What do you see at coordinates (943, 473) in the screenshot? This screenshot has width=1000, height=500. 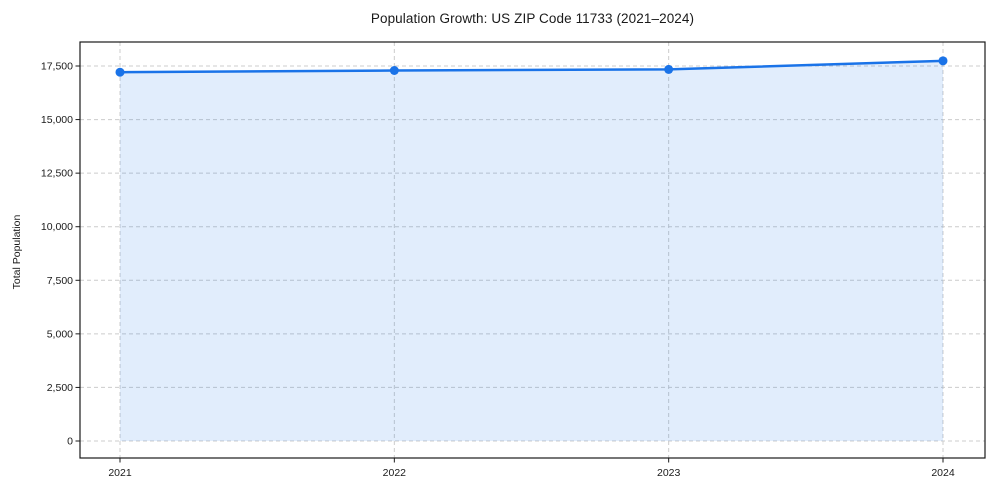 I see `x-tick-label: 2024` at bounding box center [943, 473].